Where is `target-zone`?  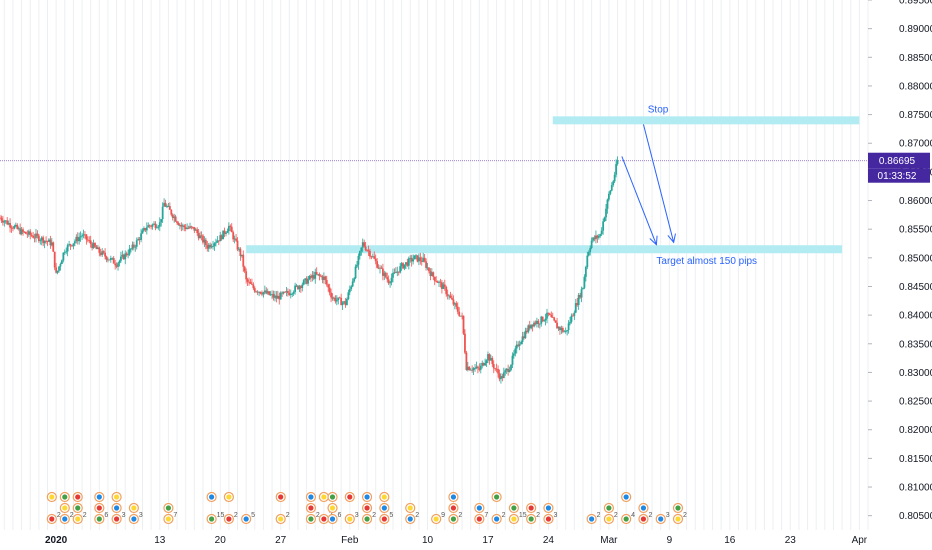 target-zone is located at coordinates (544, 249).